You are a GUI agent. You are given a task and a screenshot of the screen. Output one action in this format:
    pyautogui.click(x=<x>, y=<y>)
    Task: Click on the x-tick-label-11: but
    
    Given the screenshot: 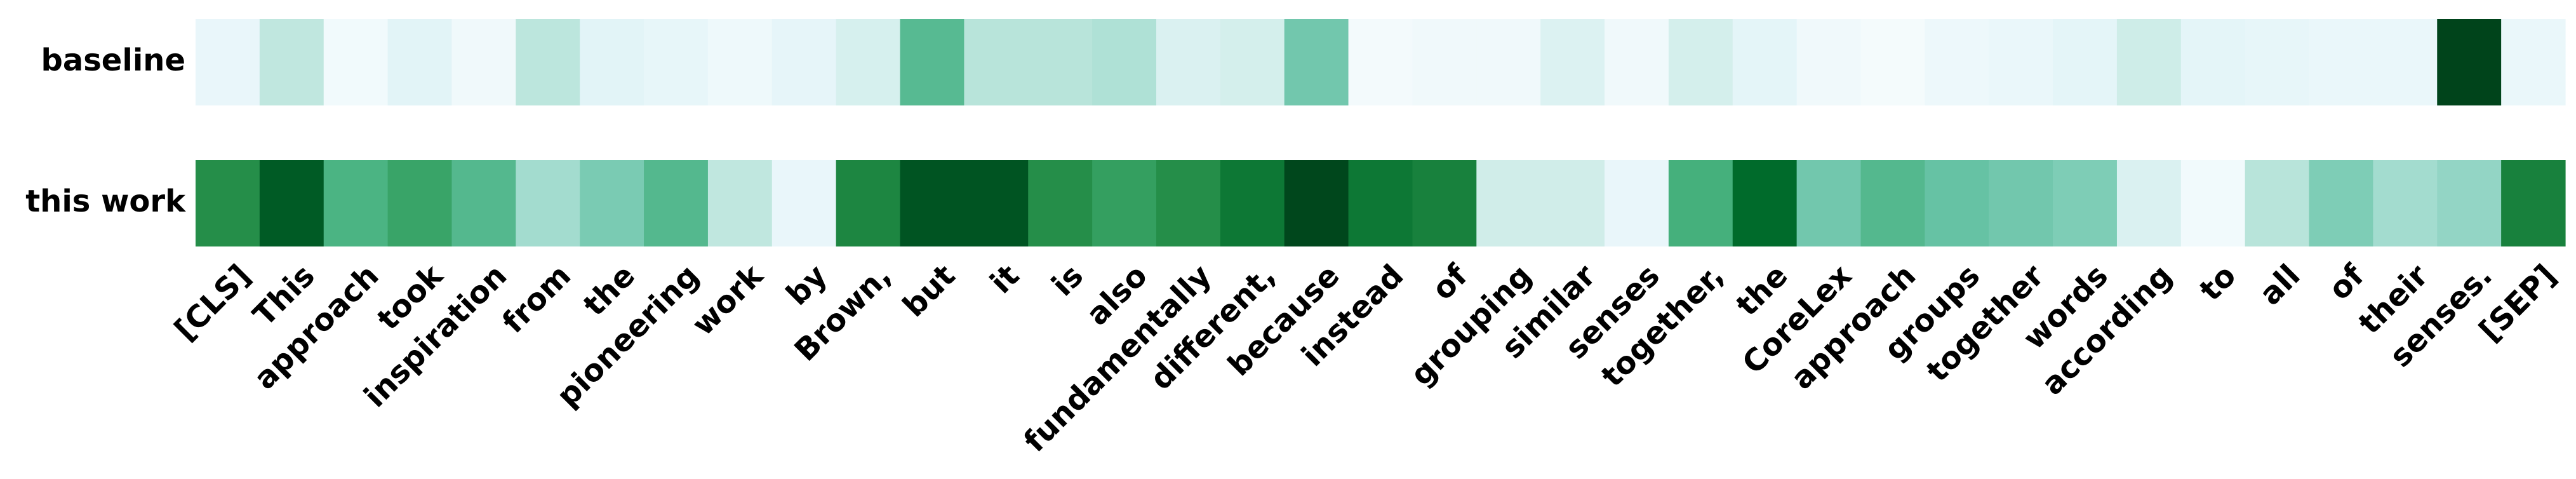 What is the action you would take?
    pyautogui.click(x=929, y=291)
    